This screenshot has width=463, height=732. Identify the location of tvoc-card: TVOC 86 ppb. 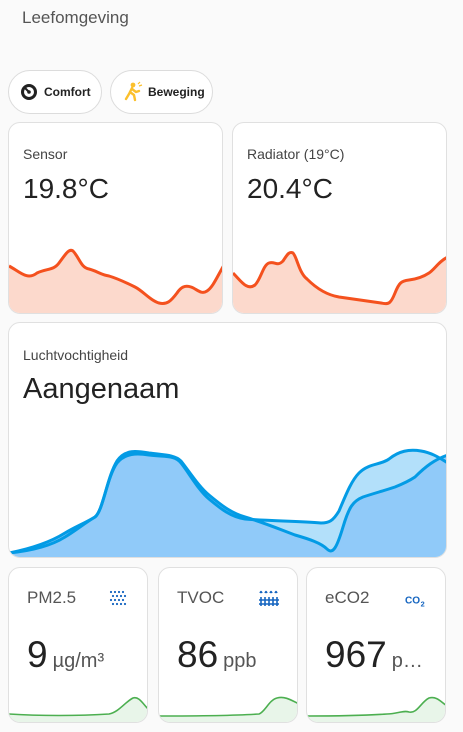
(228, 645).